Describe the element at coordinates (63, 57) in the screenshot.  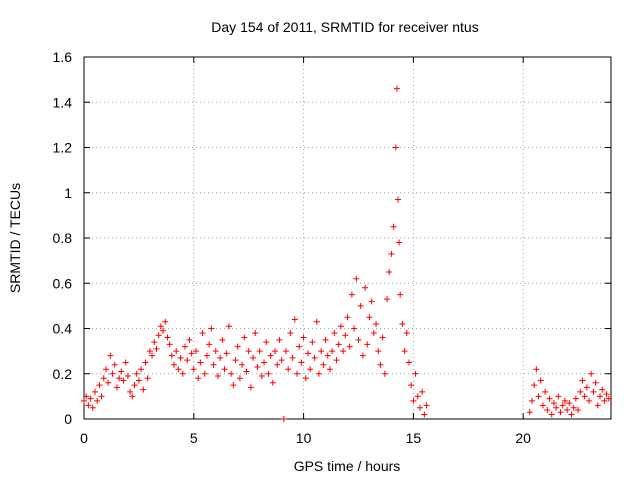
I see `y-tick-label: 1.6` at that location.